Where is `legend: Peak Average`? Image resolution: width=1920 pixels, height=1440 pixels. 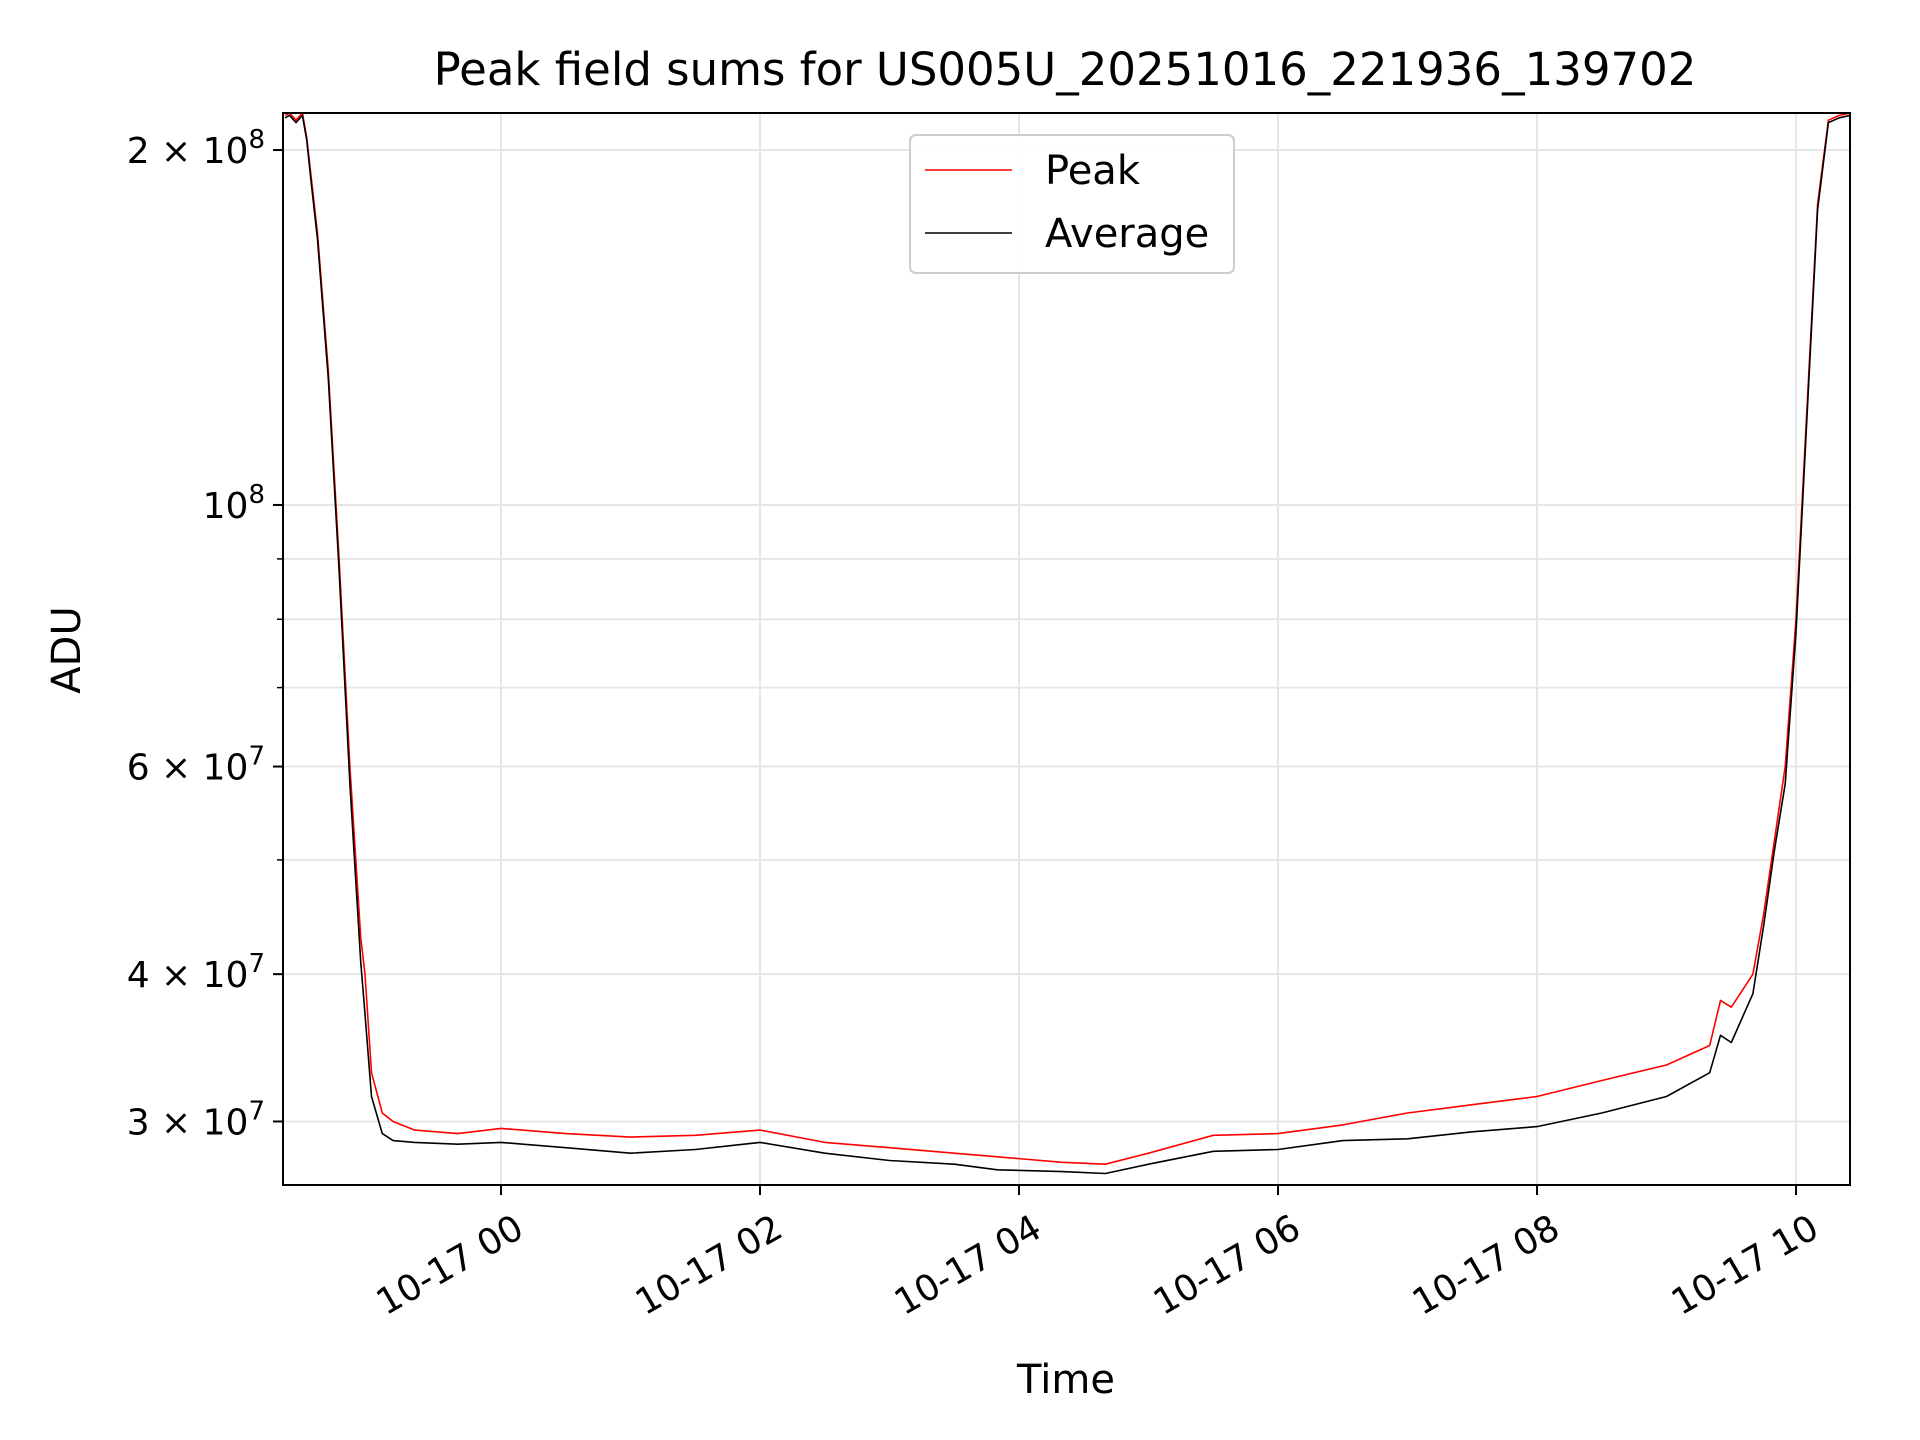
legend: Peak Average is located at coordinates (1072, 204).